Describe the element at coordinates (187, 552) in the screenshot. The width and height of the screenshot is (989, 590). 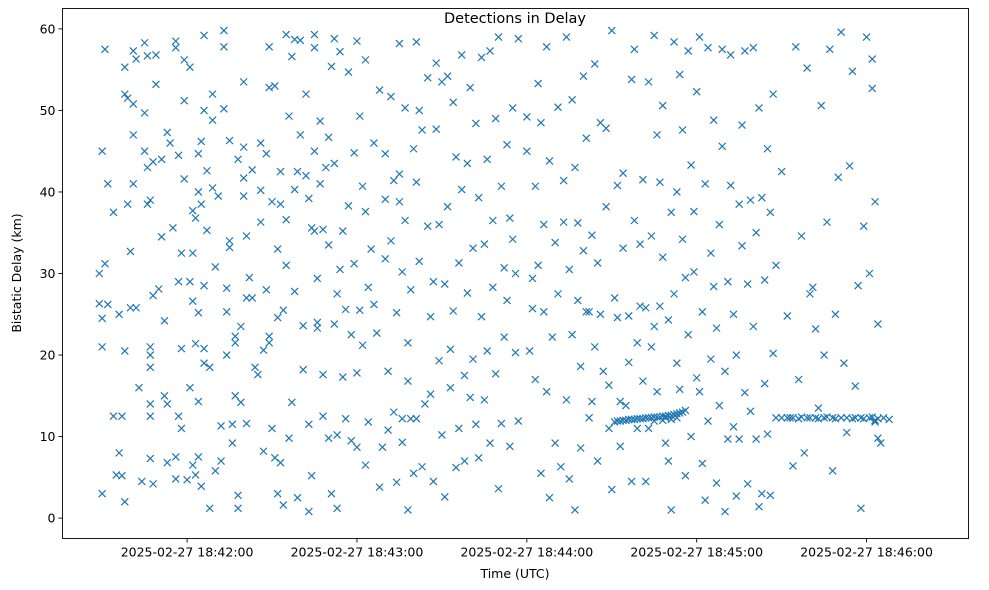
I see `x-tick-label: 2025-02-27 18:42:00` at that location.